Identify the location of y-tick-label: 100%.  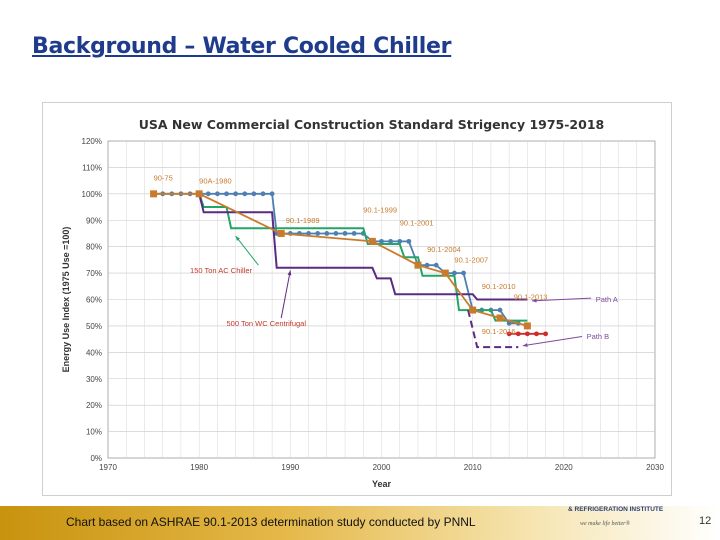
(92, 194).